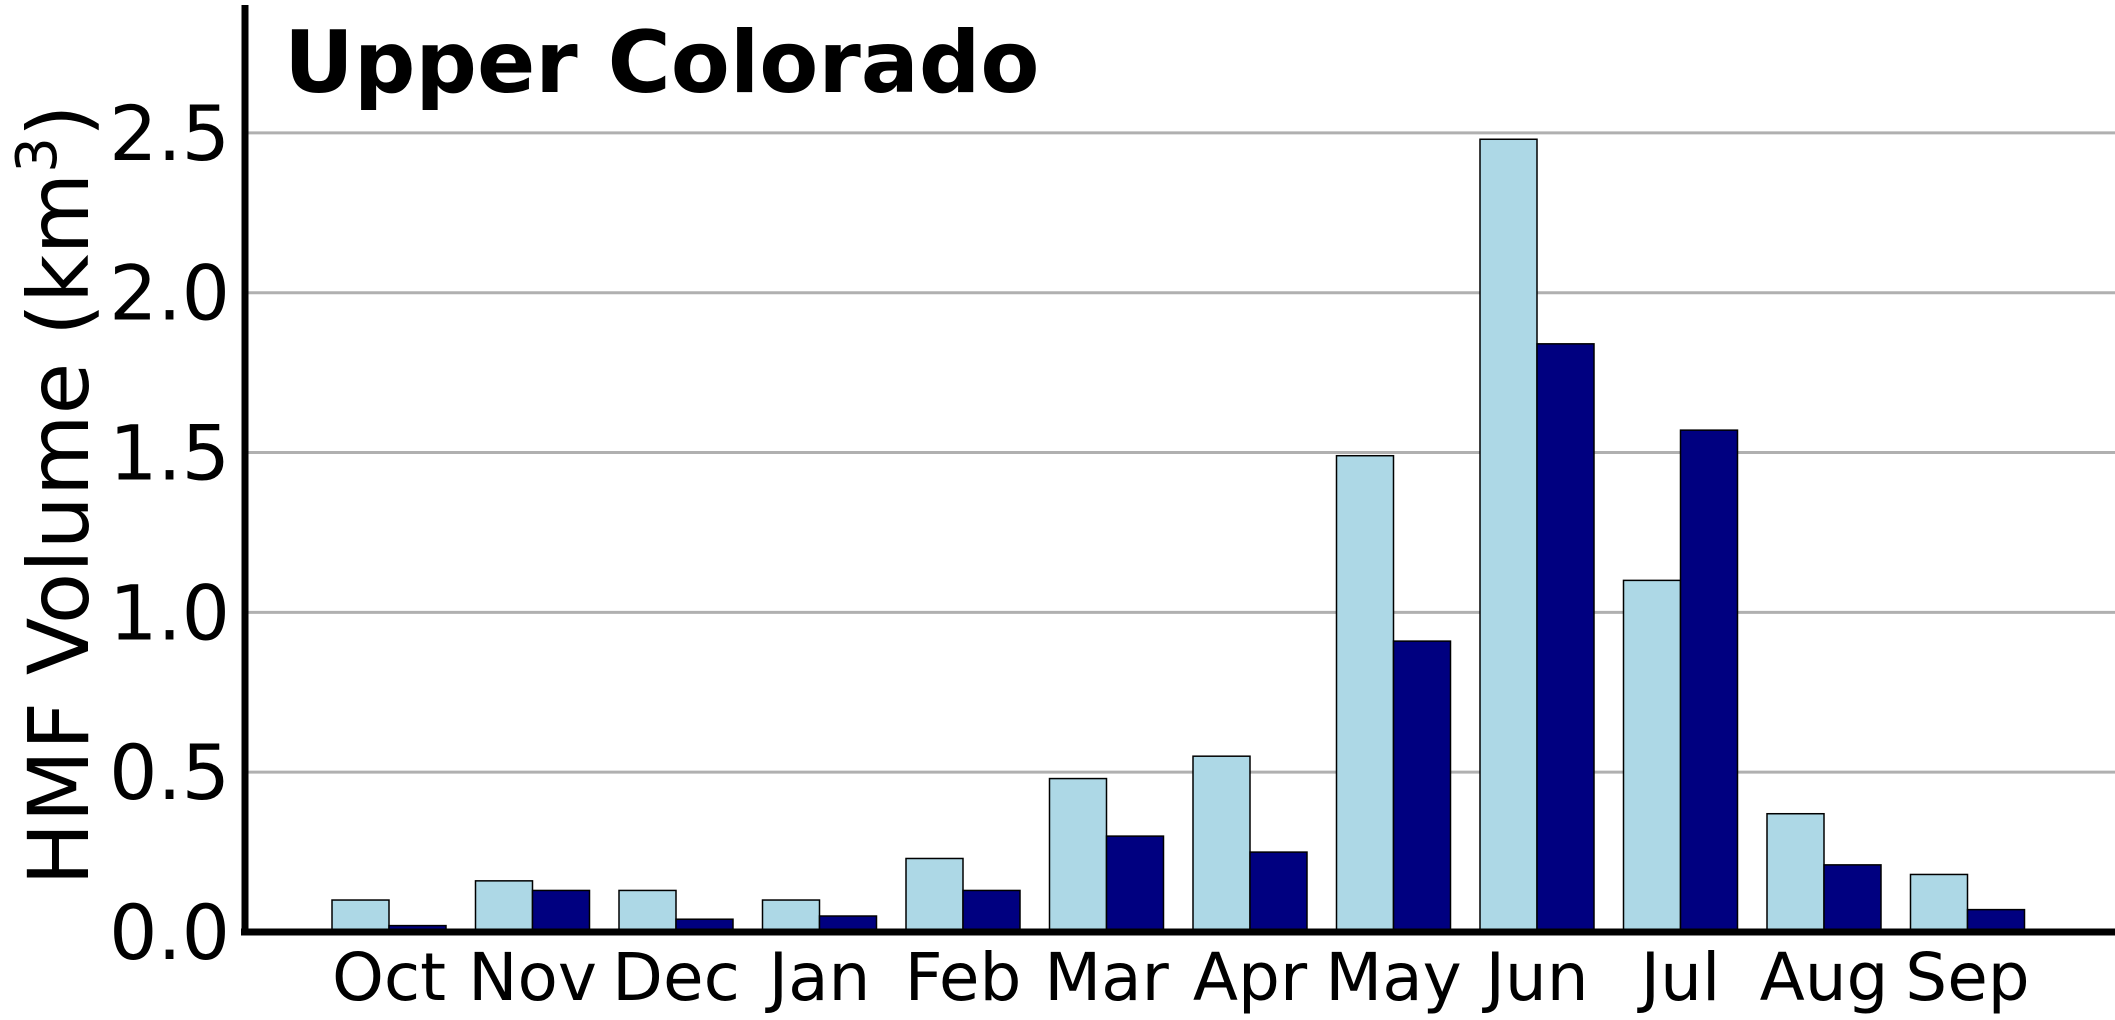 The width and height of the screenshot is (2115, 1020). What do you see at coordinates (1221, 844) in the screenshot?
I see `bar-apr-s1` at bounding box center [1221, 844].